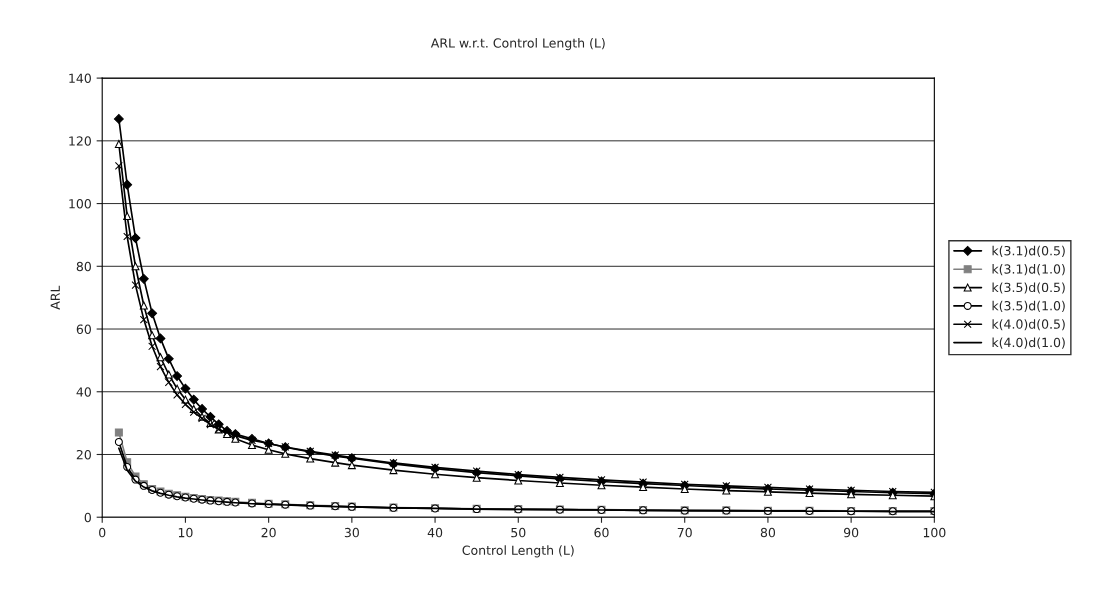 This screenshot has height=615, width=1111. Describe the element at coordinates (934, 532) in the screenshot. I see `x-tick-label: 100` at that location.